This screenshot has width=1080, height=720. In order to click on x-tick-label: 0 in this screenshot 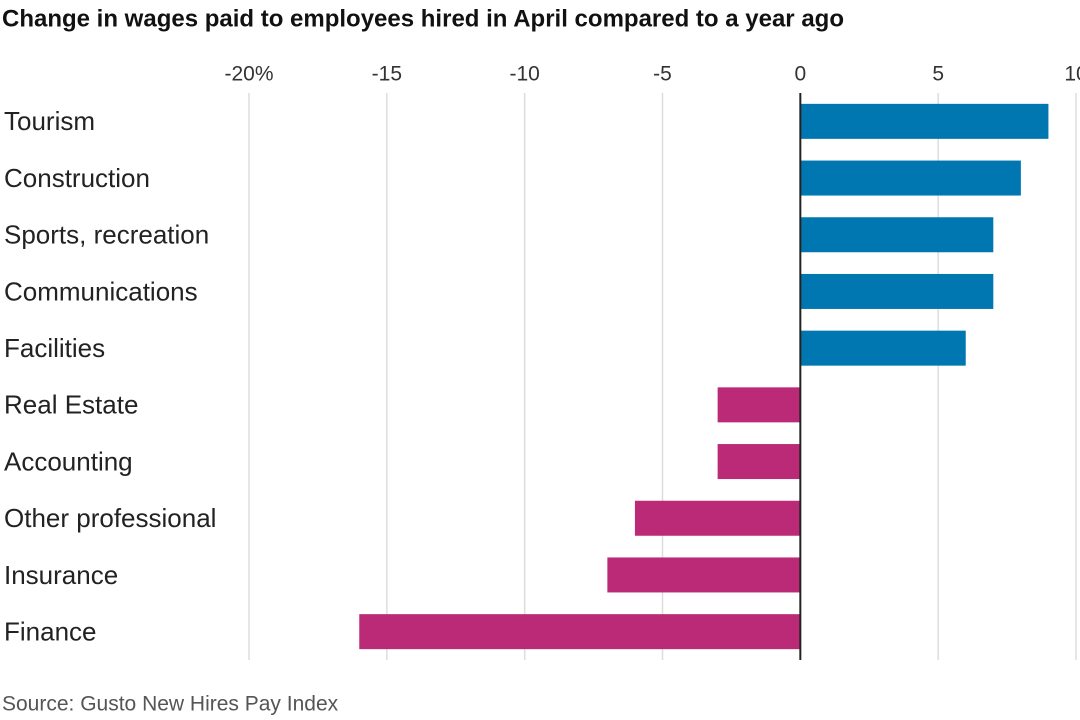, I will do `click(800, 74)`.